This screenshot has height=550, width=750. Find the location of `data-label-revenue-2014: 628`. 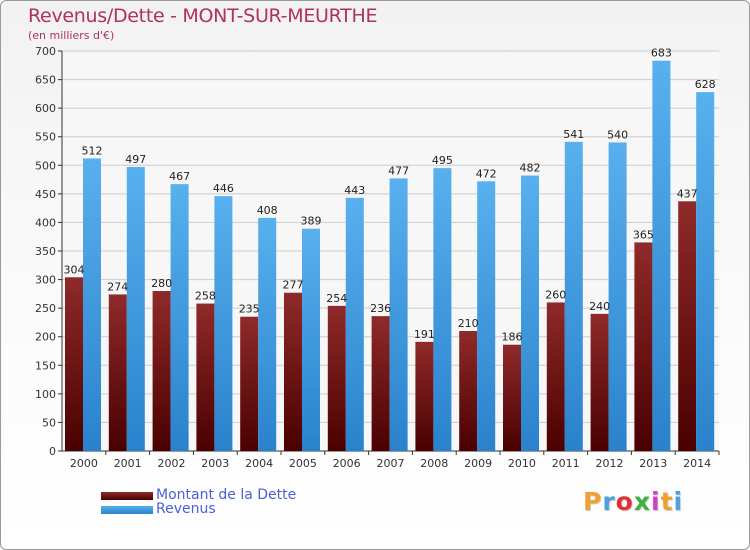

data-label-revenue-2014: 628 is located at coordinates (705, 84).